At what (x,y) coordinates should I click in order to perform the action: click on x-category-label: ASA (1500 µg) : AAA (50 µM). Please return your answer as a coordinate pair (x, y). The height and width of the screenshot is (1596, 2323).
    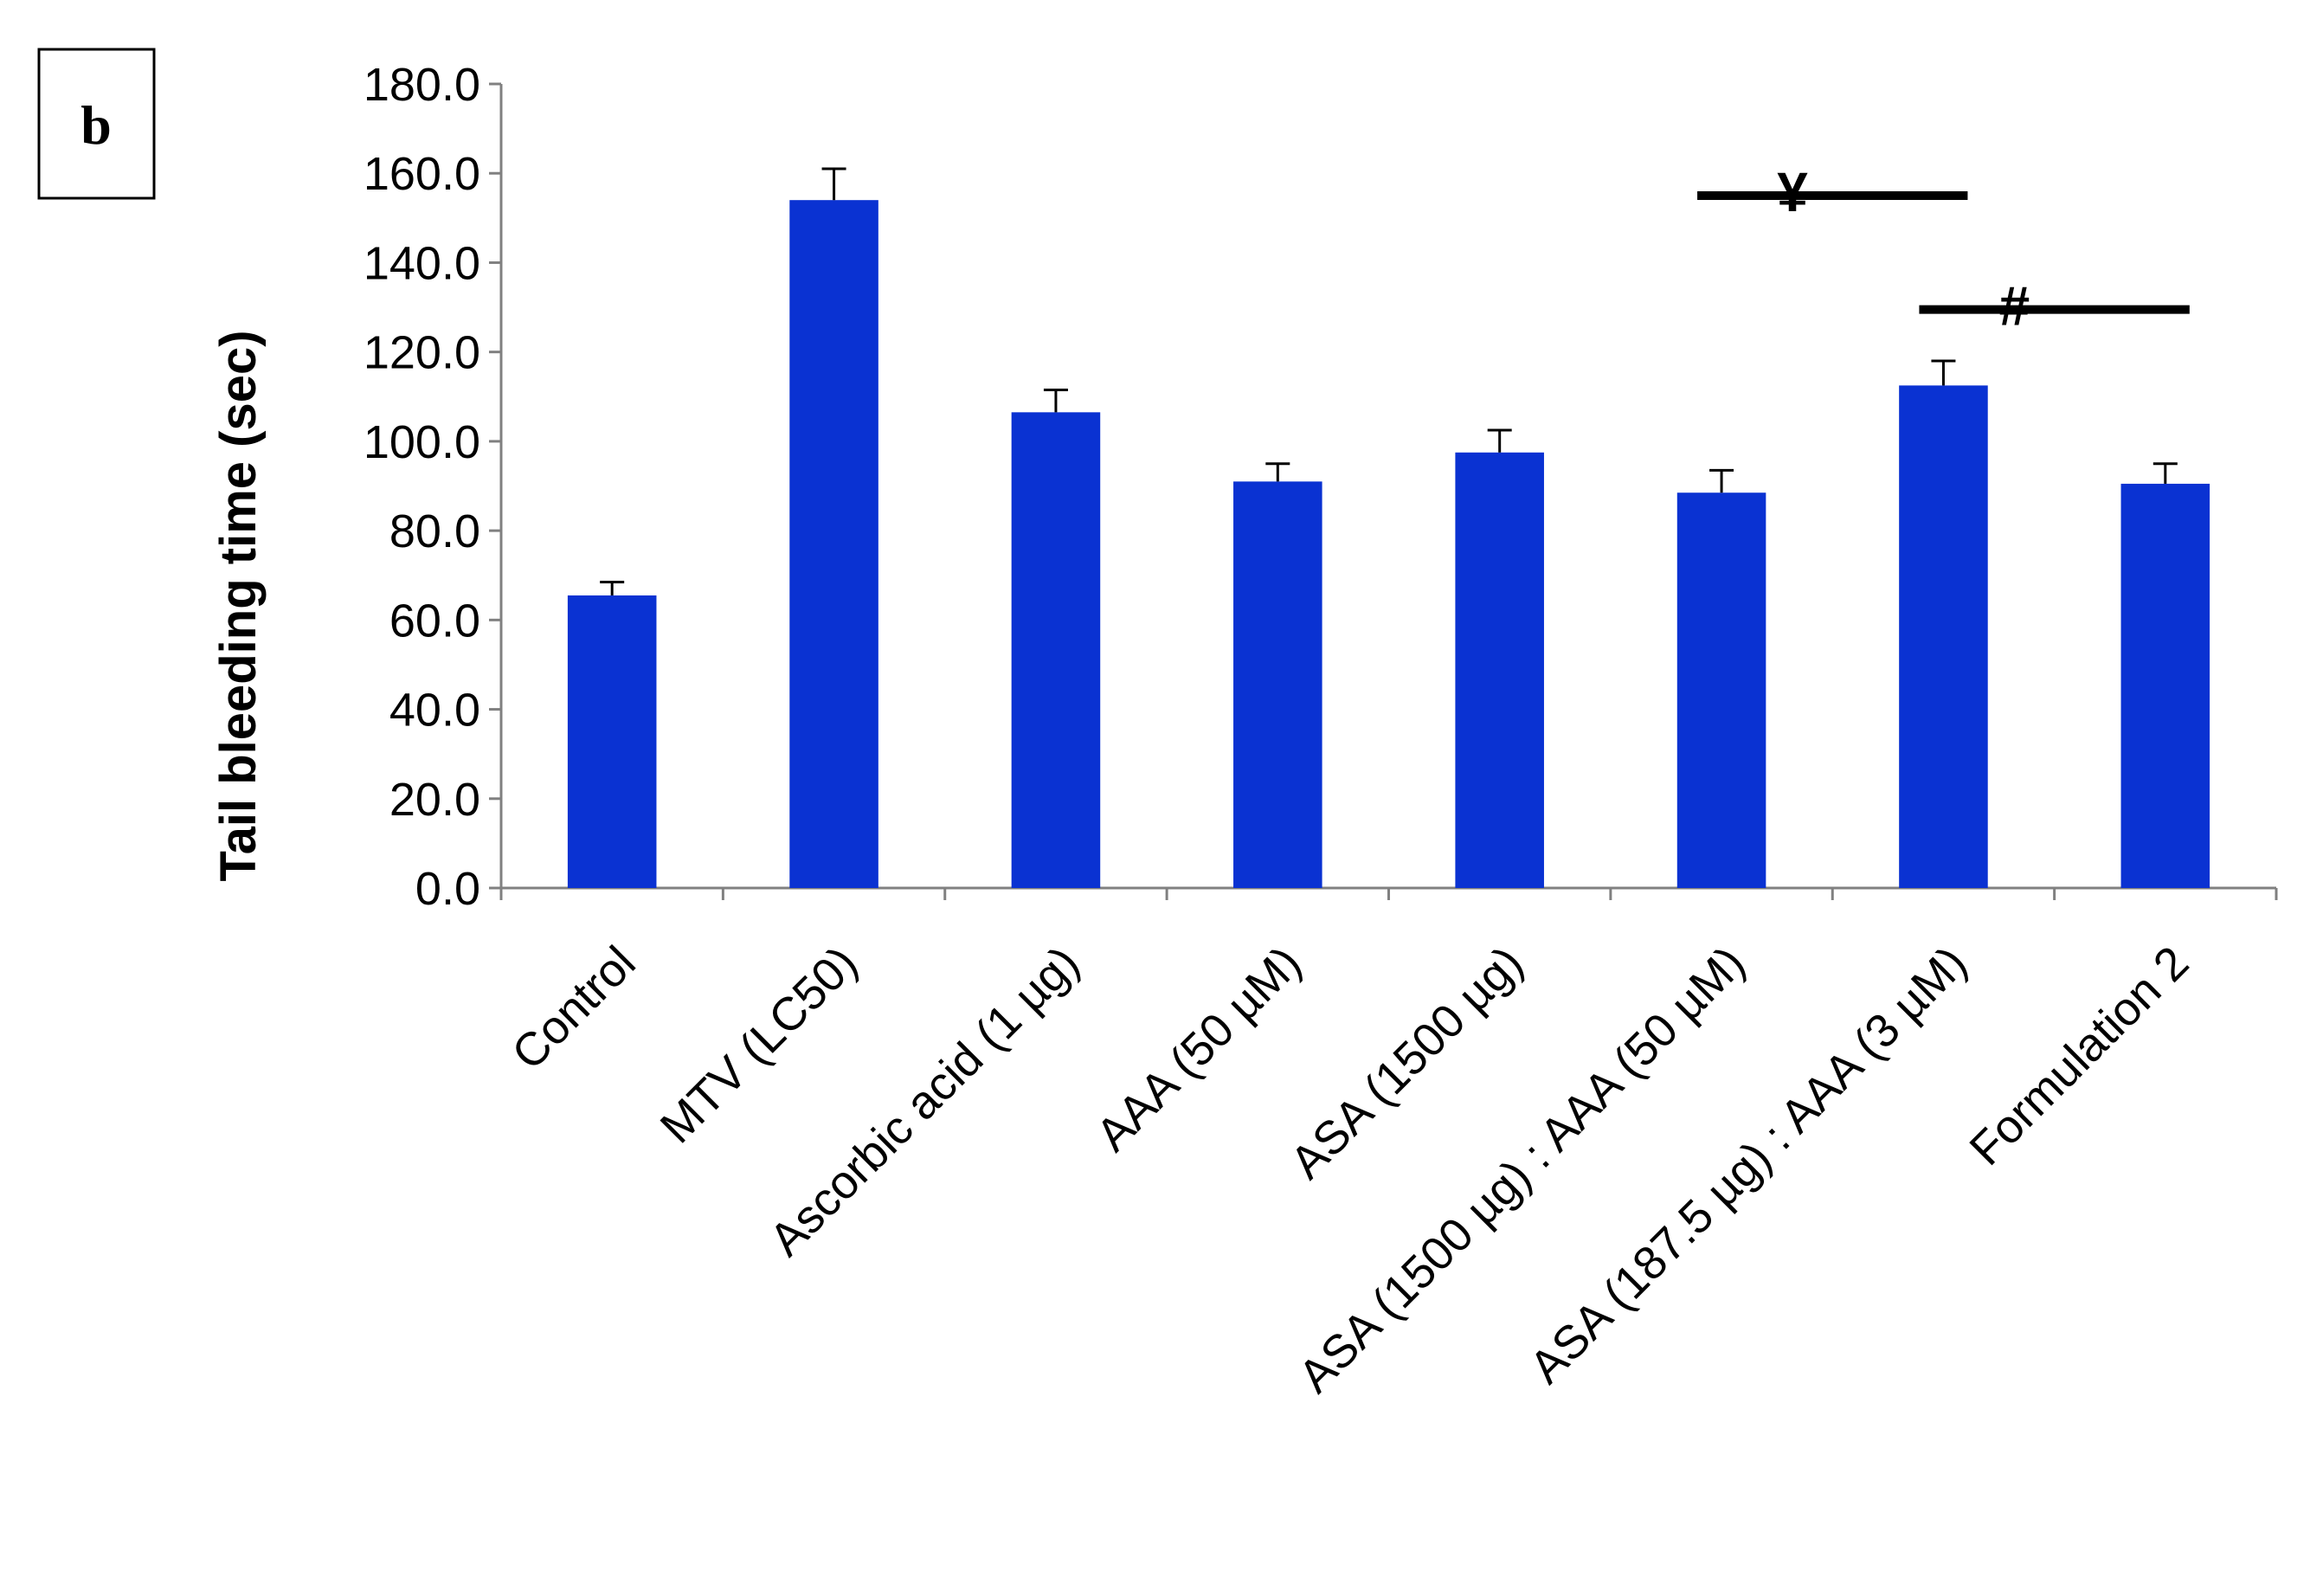
    Looking at the image, I should click on (1522, 1169).